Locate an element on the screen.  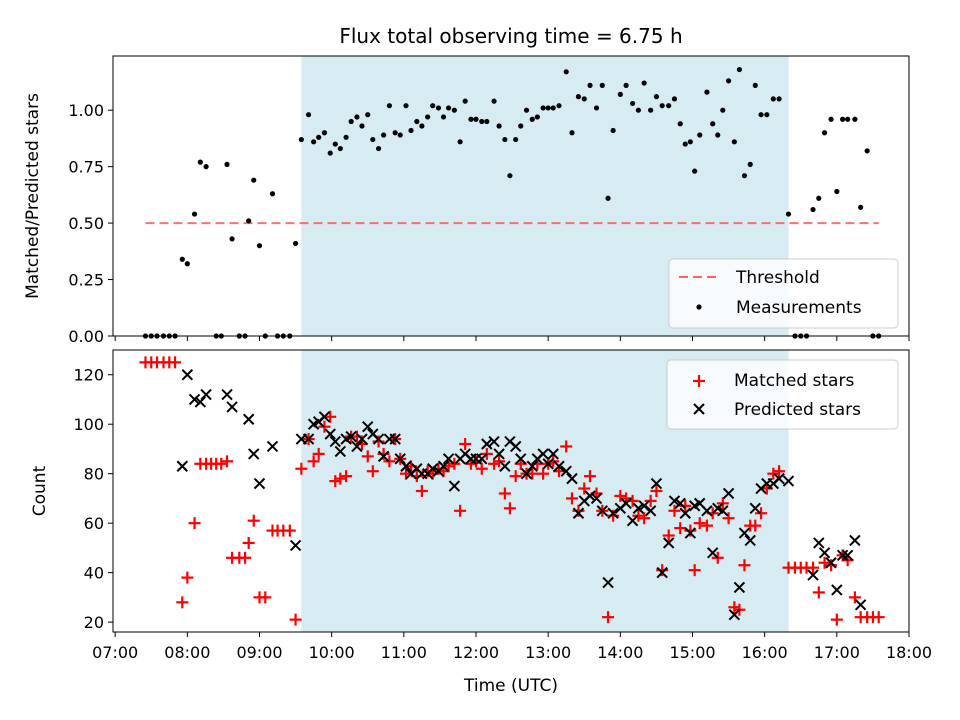
bottom-y-axis-label: Count is located at coordinates (40, 490).